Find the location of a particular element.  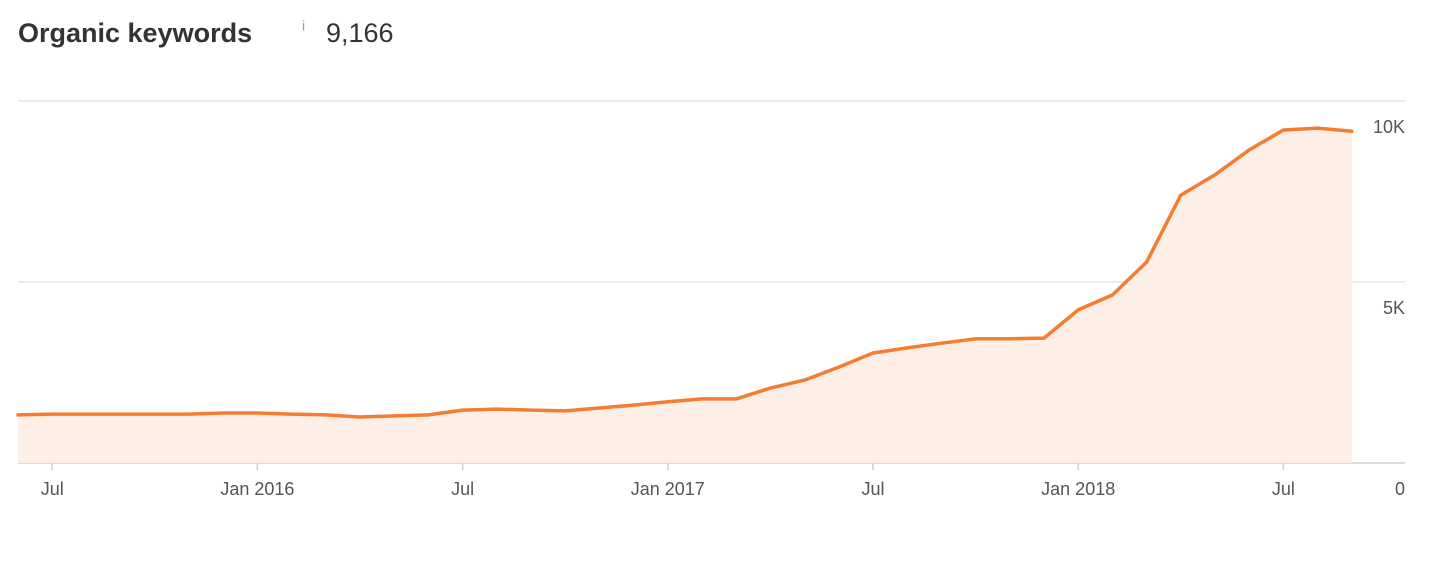

x-tick-label: Jan 2017 is located at coordinates (668, 489).